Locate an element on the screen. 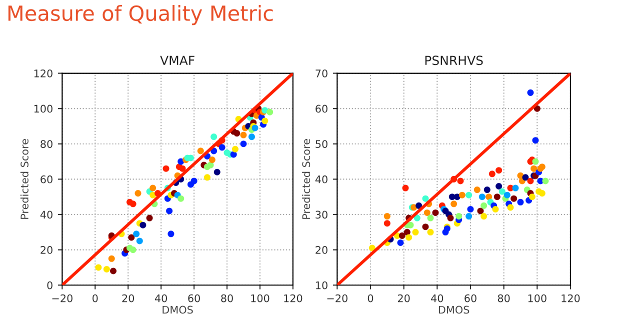 Image resolution: width=641 pixels, height=330 pixels. y-tick-label: 50 is located at coordinates (322, 144).